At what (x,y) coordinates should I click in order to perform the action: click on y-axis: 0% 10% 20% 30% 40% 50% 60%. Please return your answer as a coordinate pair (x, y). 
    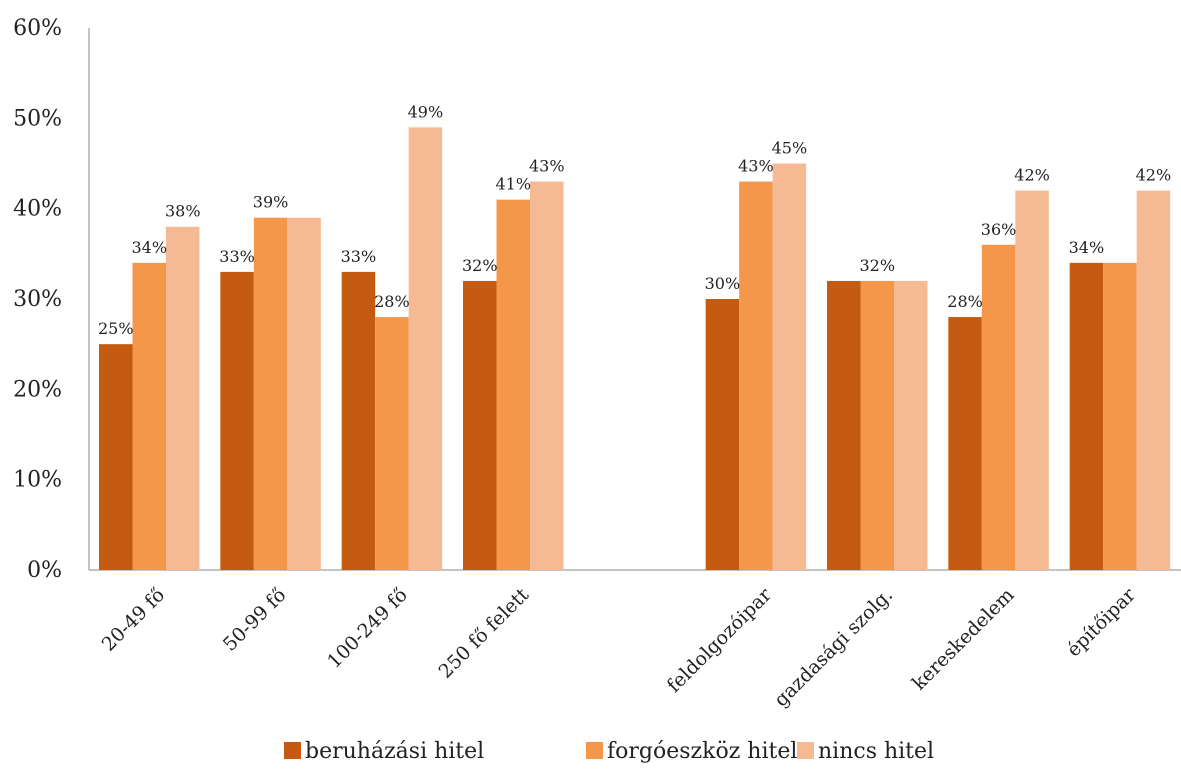
    Looking at the image, I should click on (51, 299).